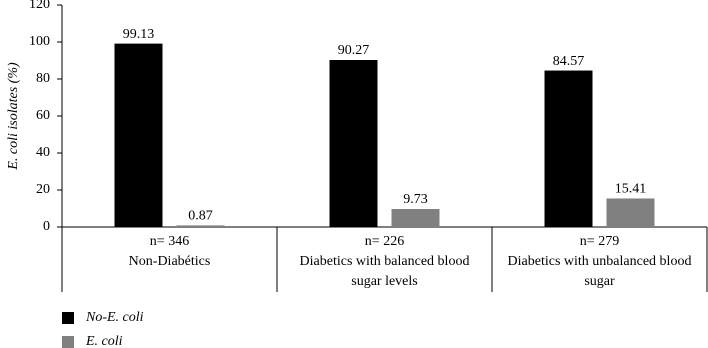  I want to click on y-tick-label: 100, so click(39, 41).